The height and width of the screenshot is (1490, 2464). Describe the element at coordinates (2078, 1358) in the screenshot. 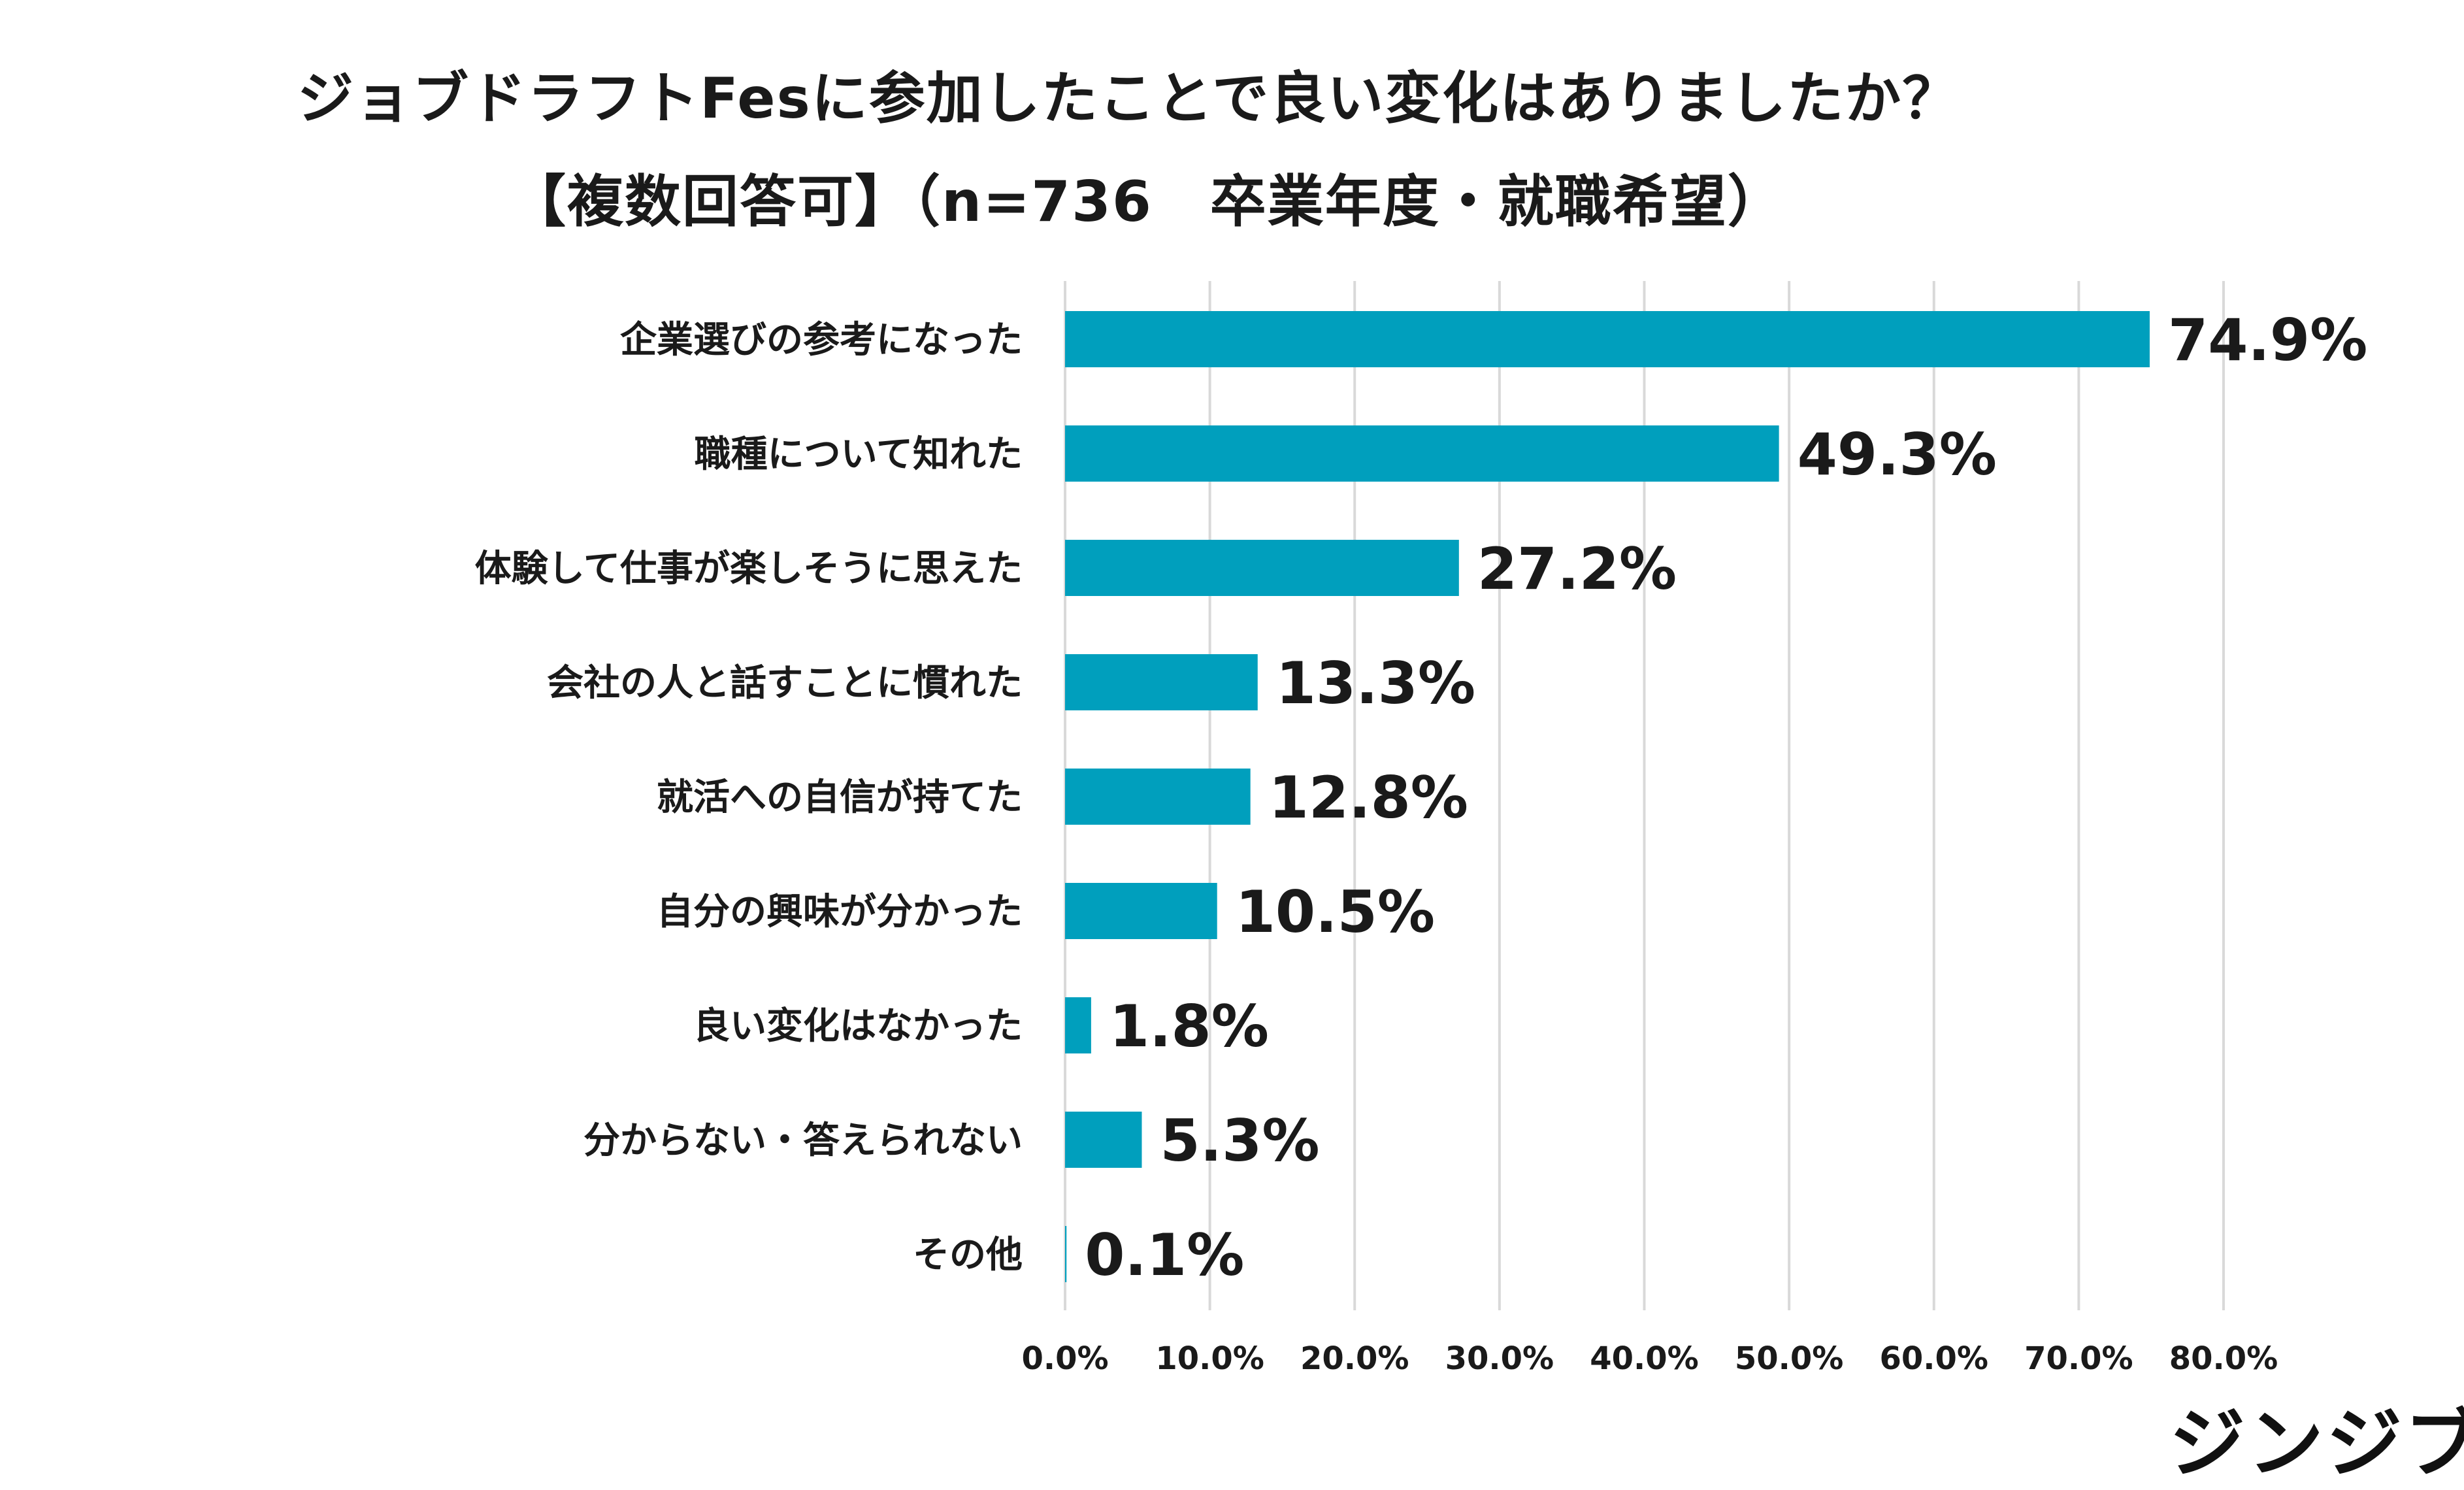

I see `x-tick-label-7: 70.0%` at that location.